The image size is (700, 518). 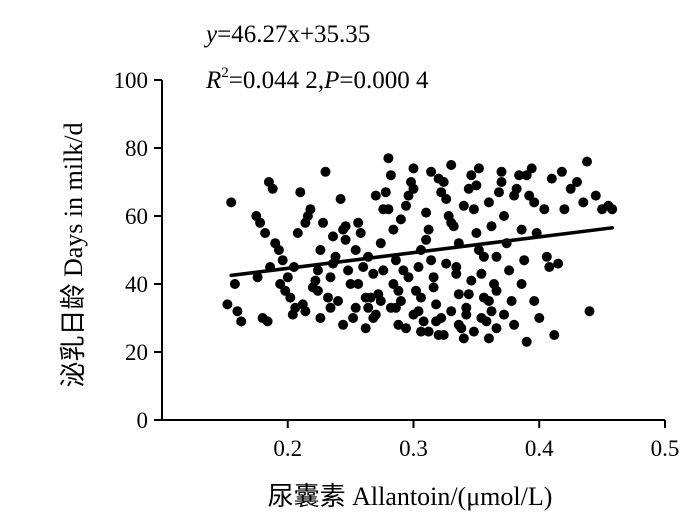 What do you see at coordinates (287, 448) in the screenshot?
I see `x-tick-label: 0.2` at bounding box center [287, 448].